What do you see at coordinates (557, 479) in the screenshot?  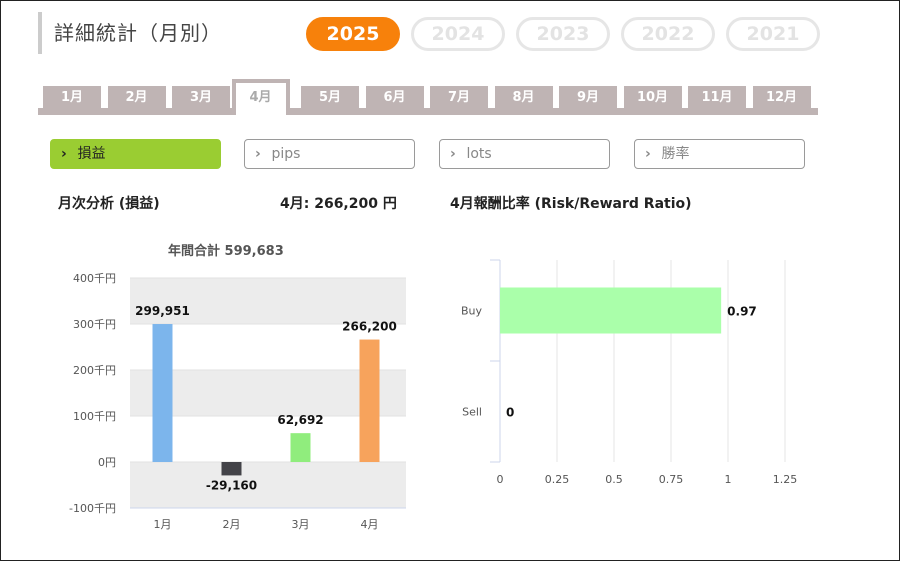 I see `x-tick-label: 0.25` at bounding box center [557, 479].